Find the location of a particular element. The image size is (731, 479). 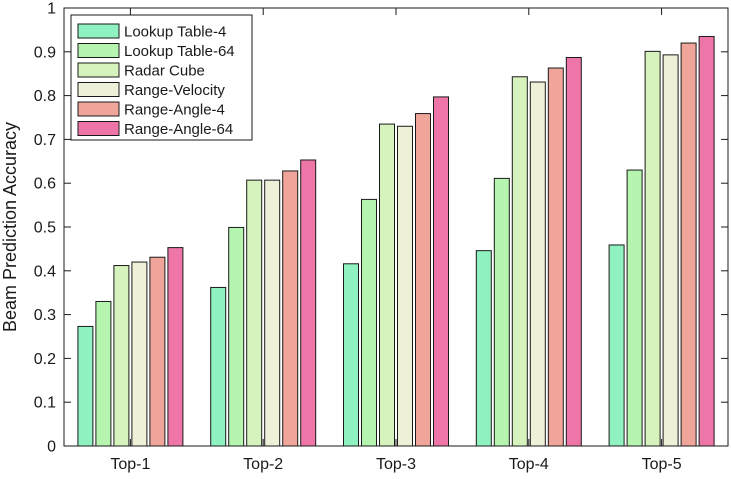

x-tick-label: Top-2 is located at coordinates (263, 464).